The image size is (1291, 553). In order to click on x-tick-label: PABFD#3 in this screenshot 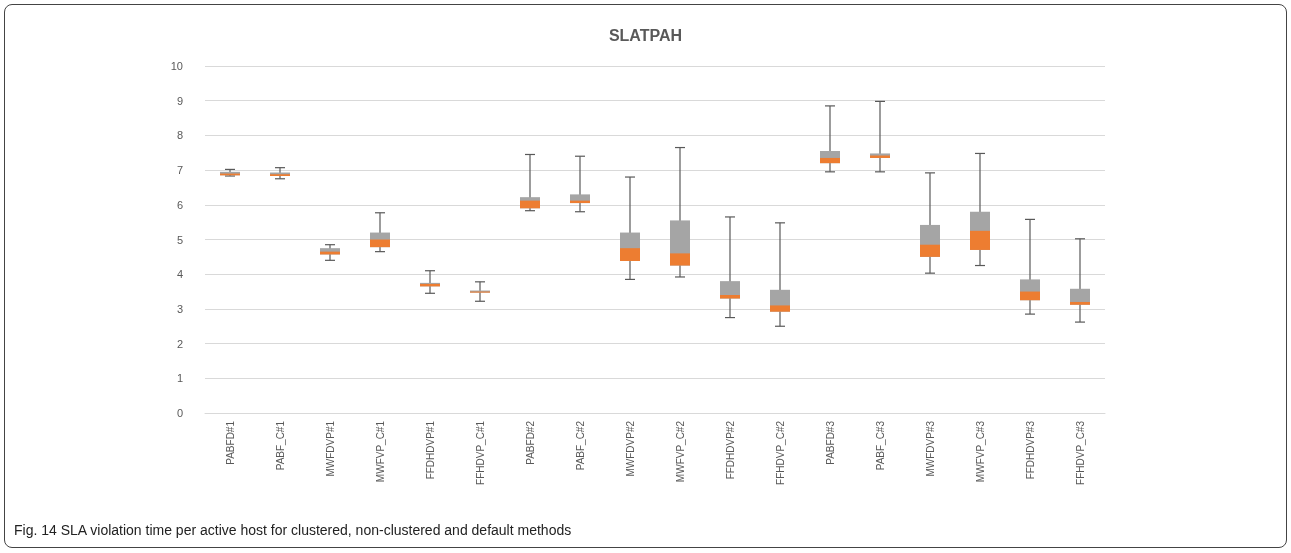, I will do `click(830, 442)`.